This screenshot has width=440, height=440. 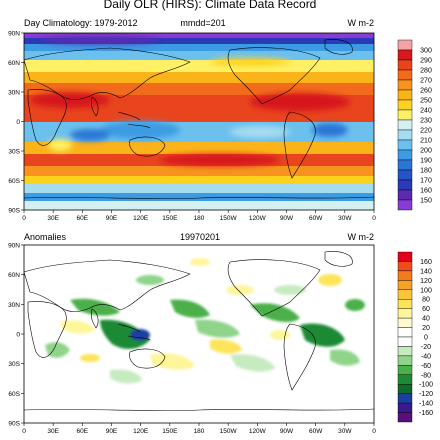 What do you see at coordinates (426, 91) in the screenshot?
I see `top-colorbar-label: 260` at bounding box center [426, 91].